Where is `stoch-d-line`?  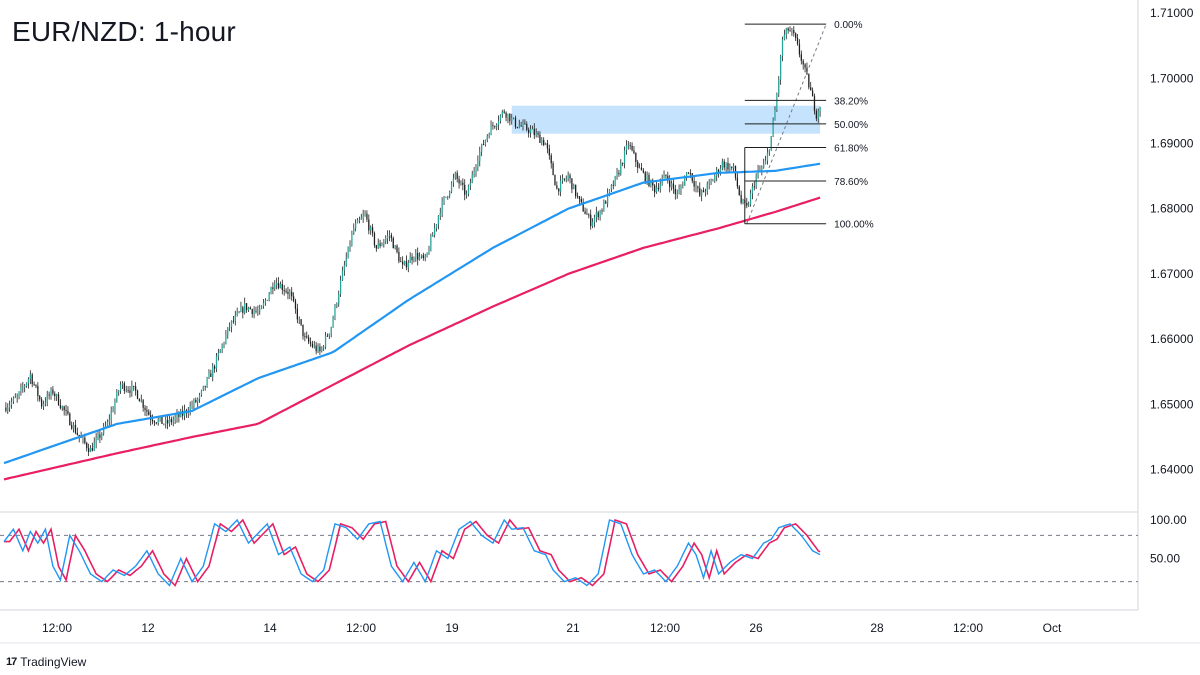
stoch-d-line is located at coordinates (412, 552).